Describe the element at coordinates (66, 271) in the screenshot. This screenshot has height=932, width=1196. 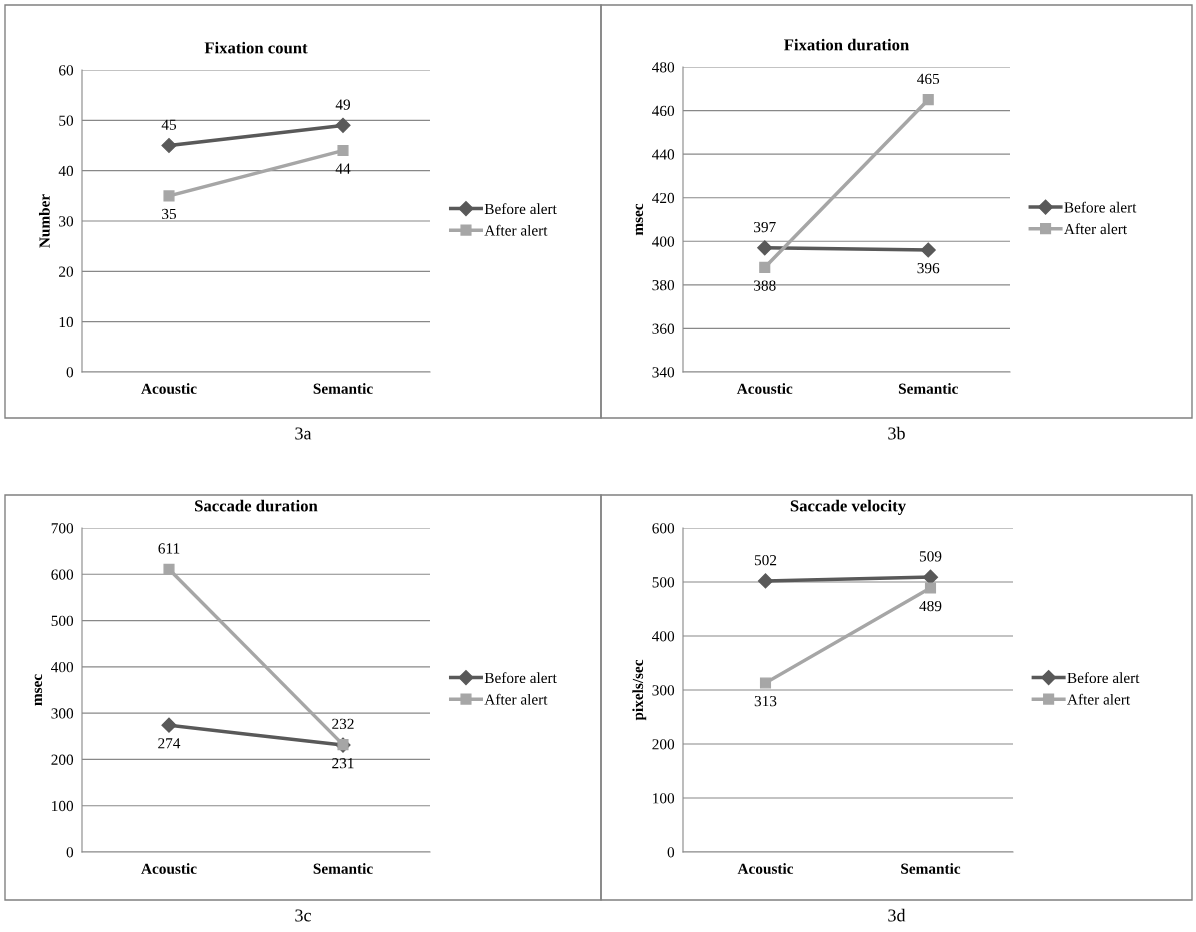
I see `y-tick-label: 20` at that location.